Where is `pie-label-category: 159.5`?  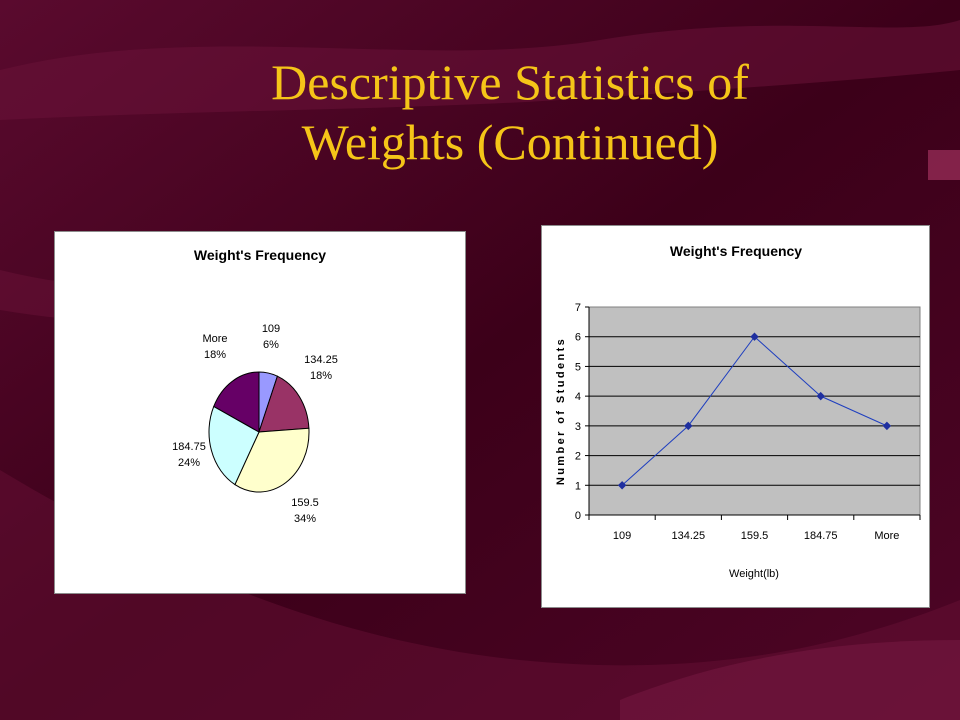 pie-label-category: 159.5 is located at coordinates (305, 503).